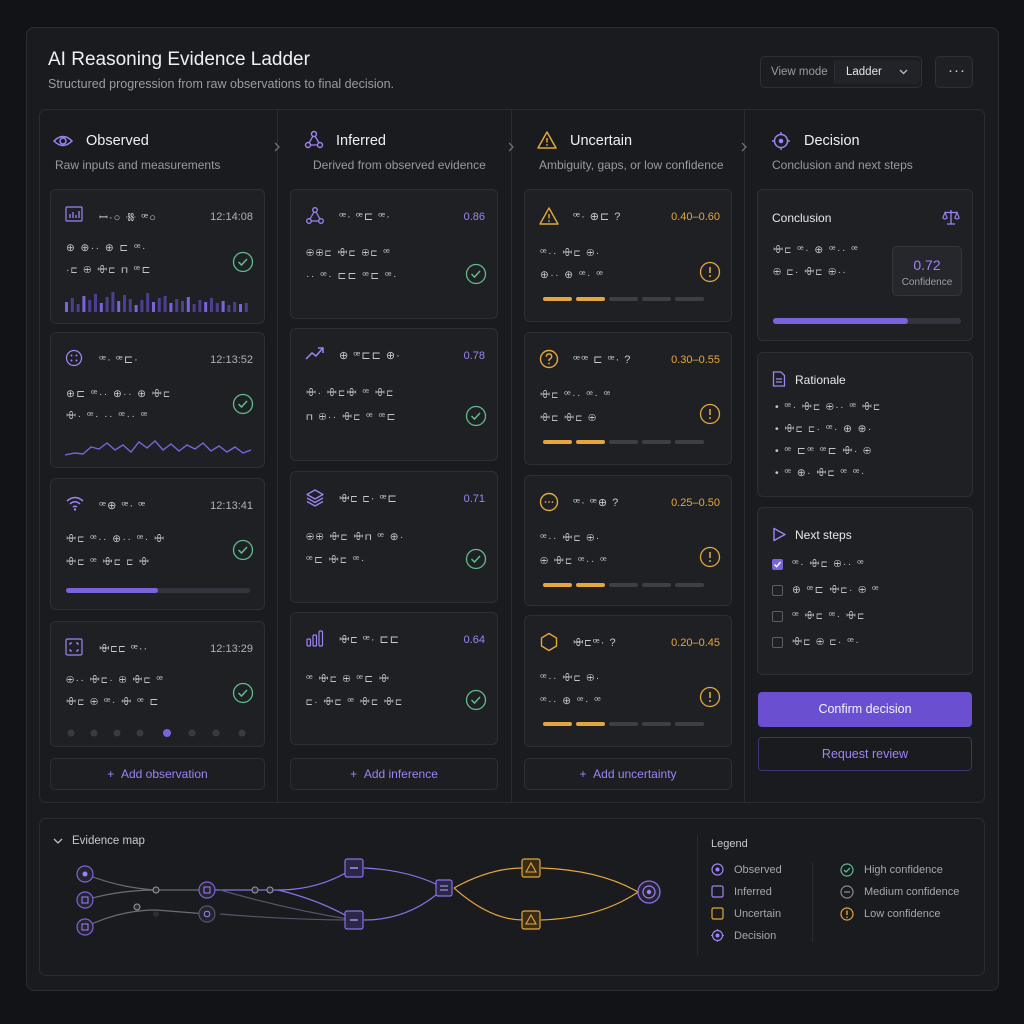 The height and width of the screenshot is (1024, 1024). I want to click on legend-title: Legend, so click(729, 844).